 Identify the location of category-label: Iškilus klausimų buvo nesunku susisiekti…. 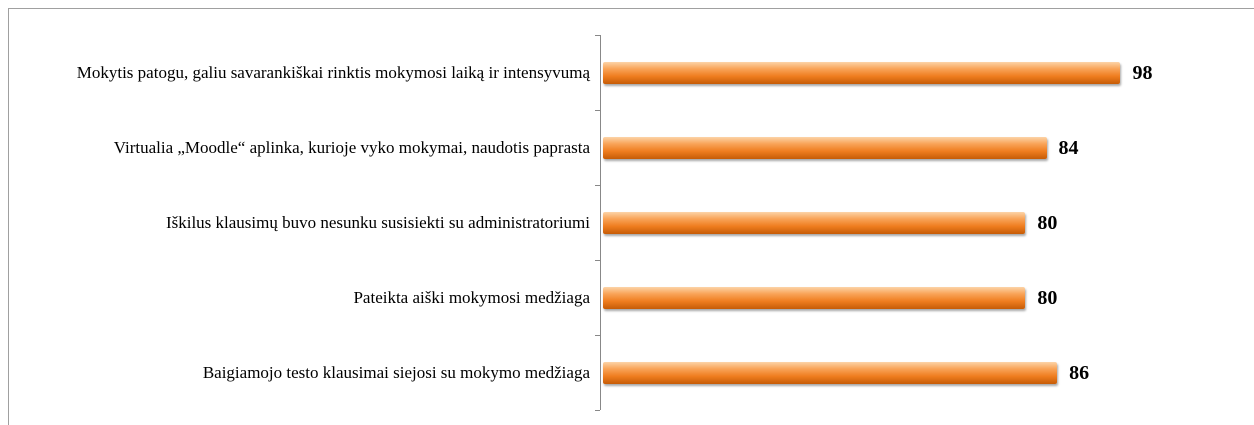
(377, 222).